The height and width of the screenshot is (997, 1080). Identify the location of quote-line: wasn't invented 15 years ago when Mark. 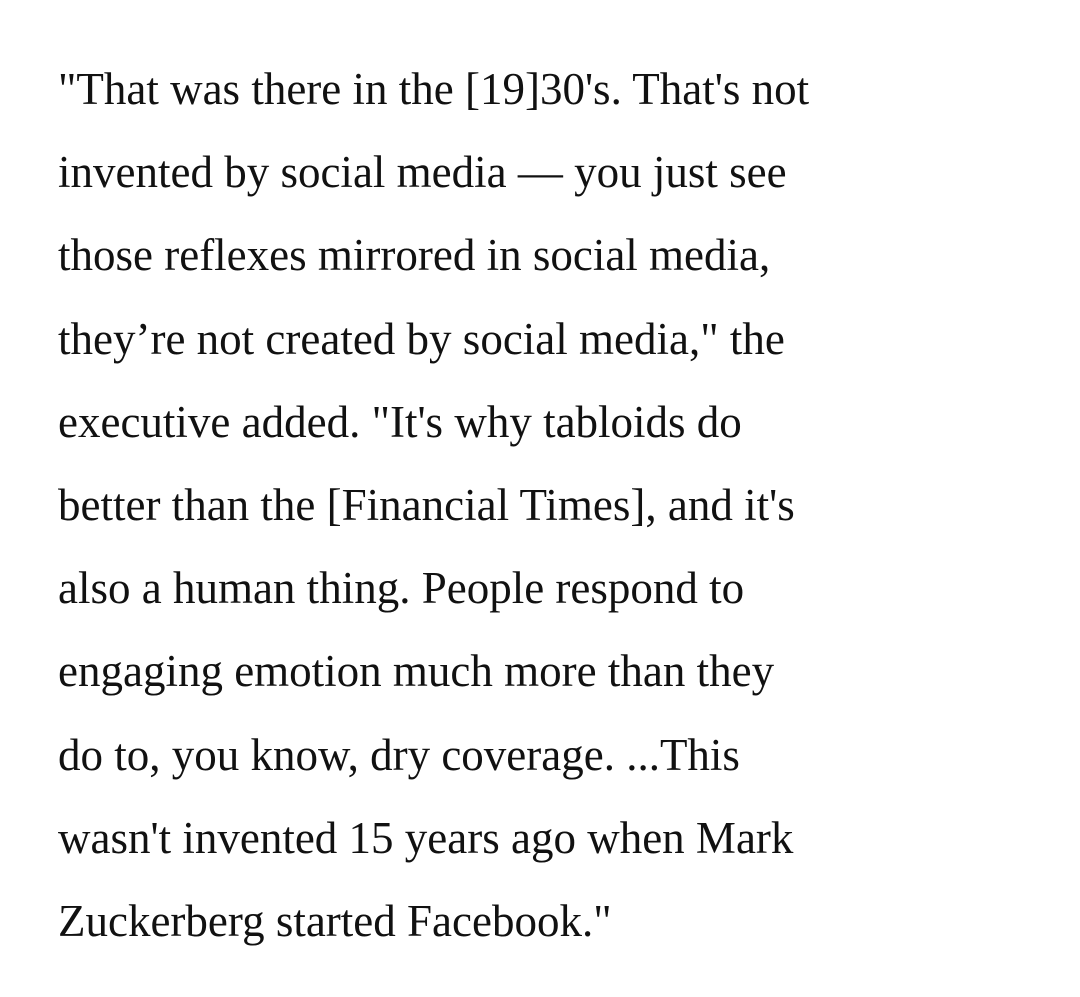
(426, 837).